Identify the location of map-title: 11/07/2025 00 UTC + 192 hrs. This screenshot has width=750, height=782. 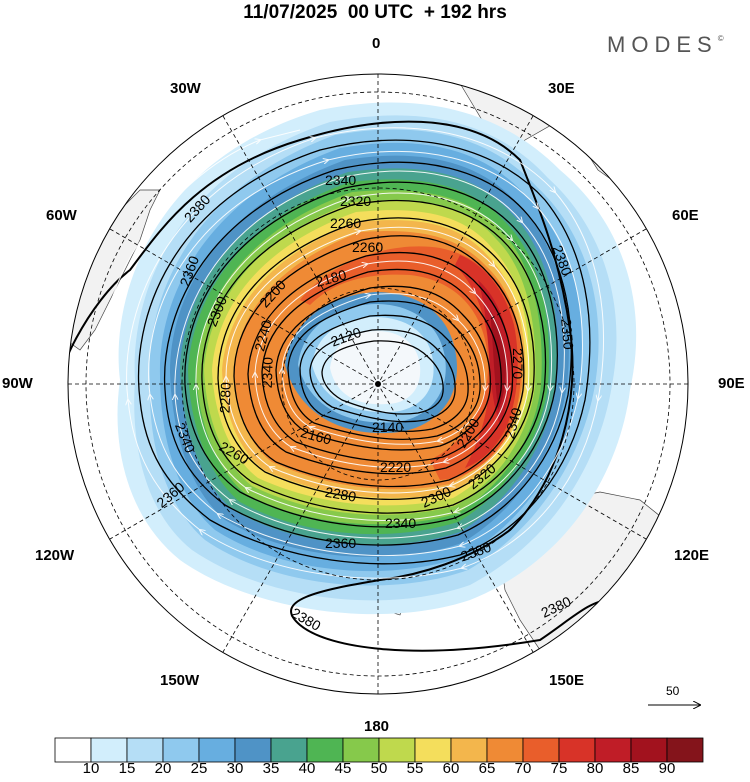
(375, 12).